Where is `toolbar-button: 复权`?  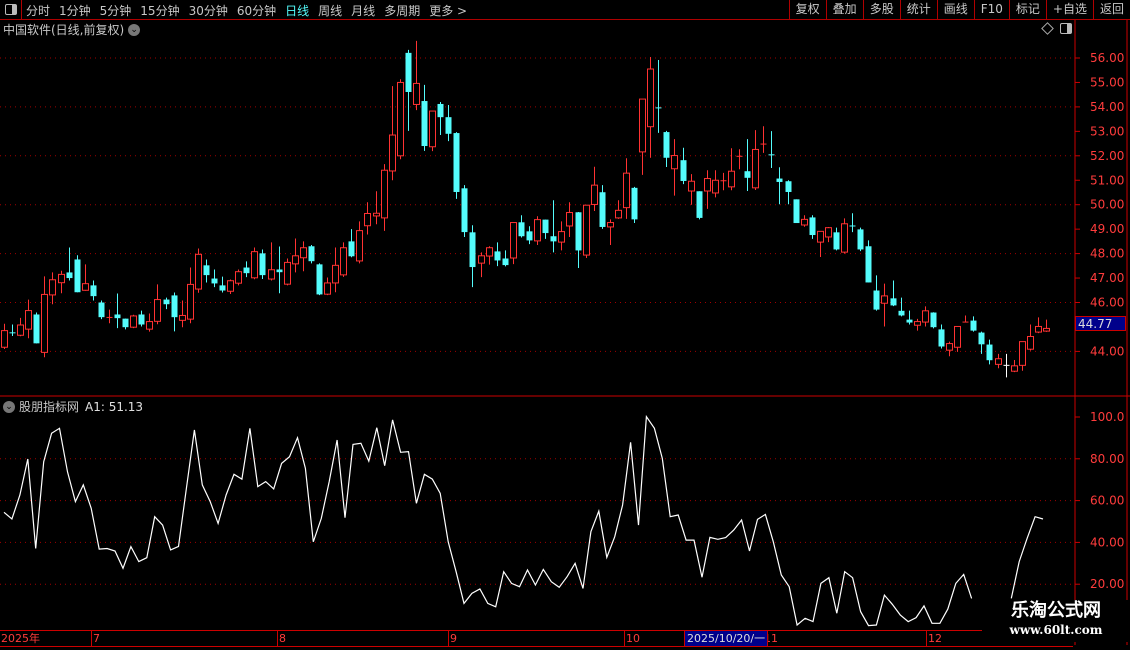 toolbar-button: 复权 is located at coordinates (807, 9).